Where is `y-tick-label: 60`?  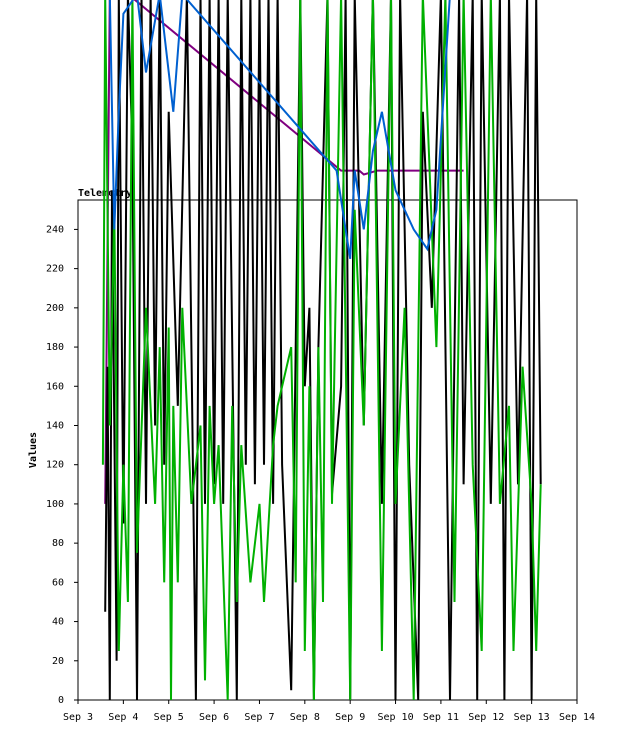
y-tick-label: 60 is located at coordinates (58, 582).